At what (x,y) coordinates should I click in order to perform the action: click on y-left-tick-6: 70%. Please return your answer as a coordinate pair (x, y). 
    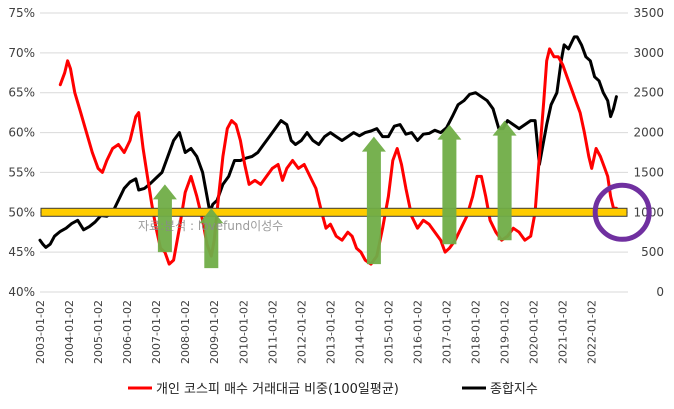
    Looking at the image, I should click on (21, 53).